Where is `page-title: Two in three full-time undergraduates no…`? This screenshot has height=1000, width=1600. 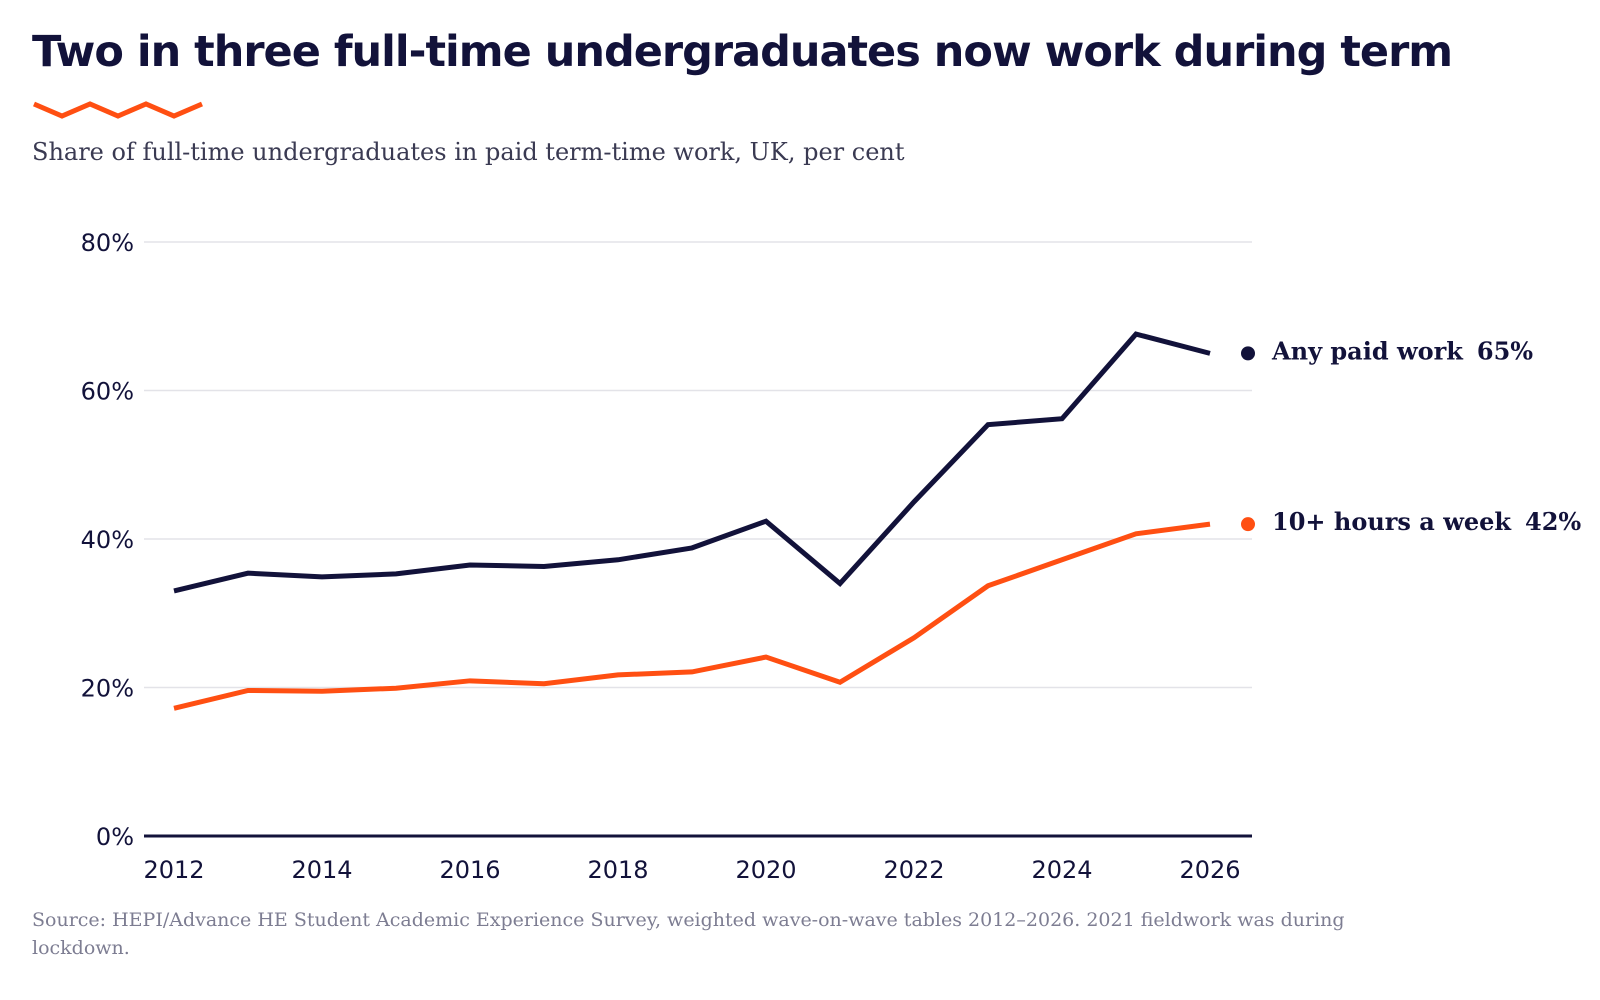 page-title: Two in three full-time undergraduates no… is located at coordinates (742, 52).